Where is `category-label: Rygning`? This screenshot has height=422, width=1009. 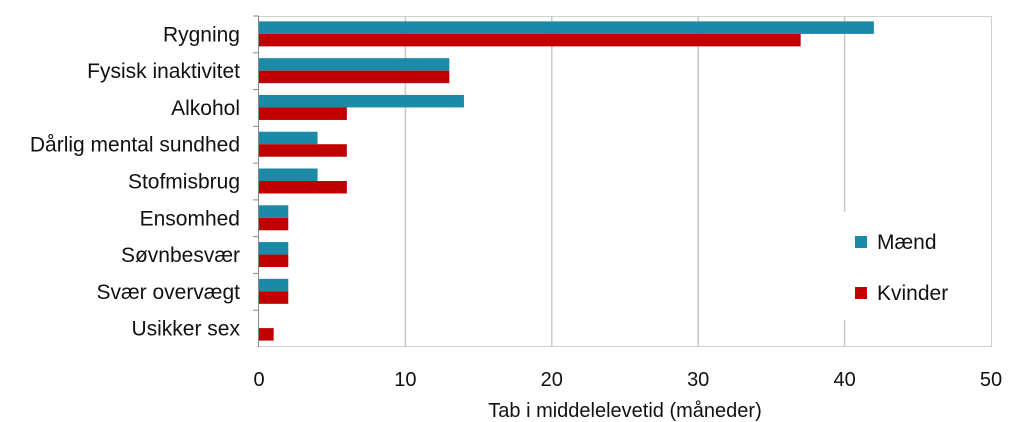 category-label: Rygning is located at coordinates (201, 34).